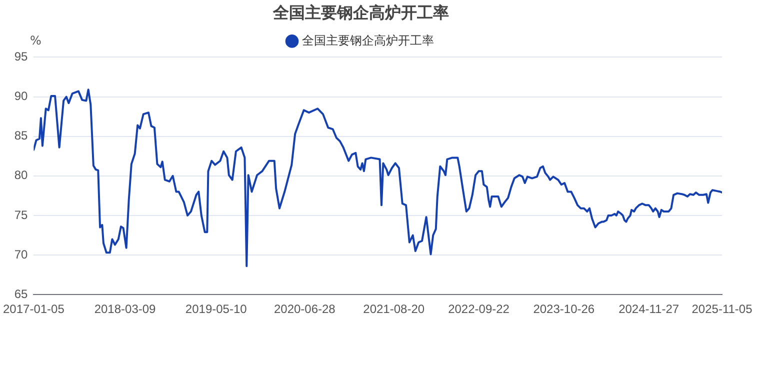 The image size is (760, 370). What do you see at coordinates (21, 215) in the screenshot?
I see `y-tick-label: 75` at bounding box center [21, 215].